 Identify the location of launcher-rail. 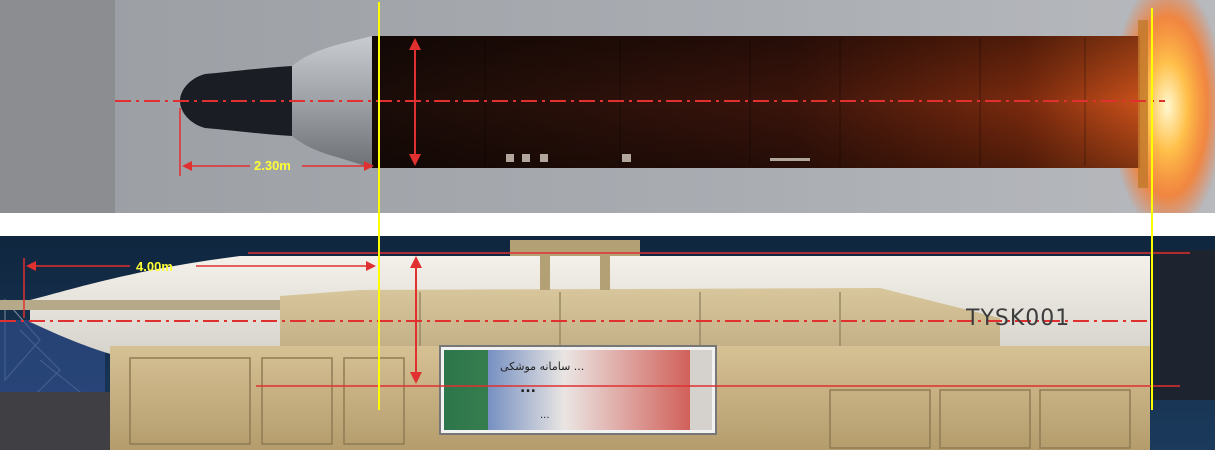
(150, 305).